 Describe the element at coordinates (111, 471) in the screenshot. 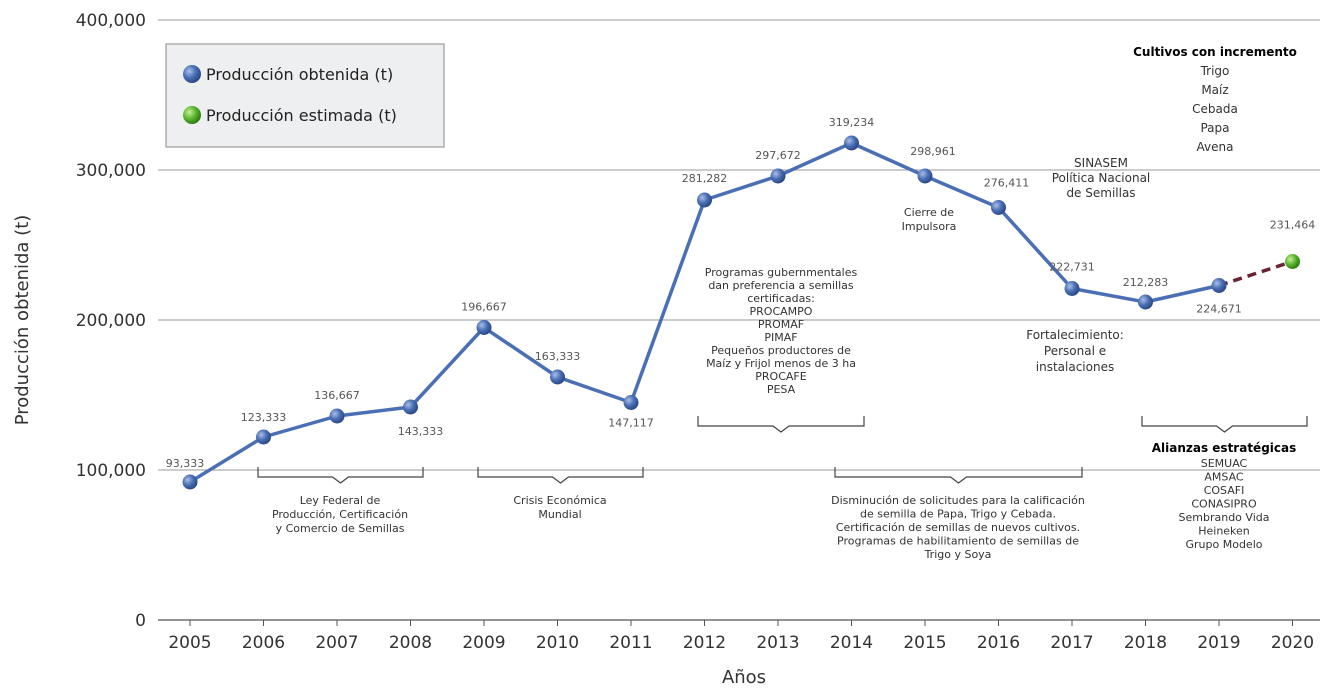

I see `y-tick-label: 100,000` at that location.